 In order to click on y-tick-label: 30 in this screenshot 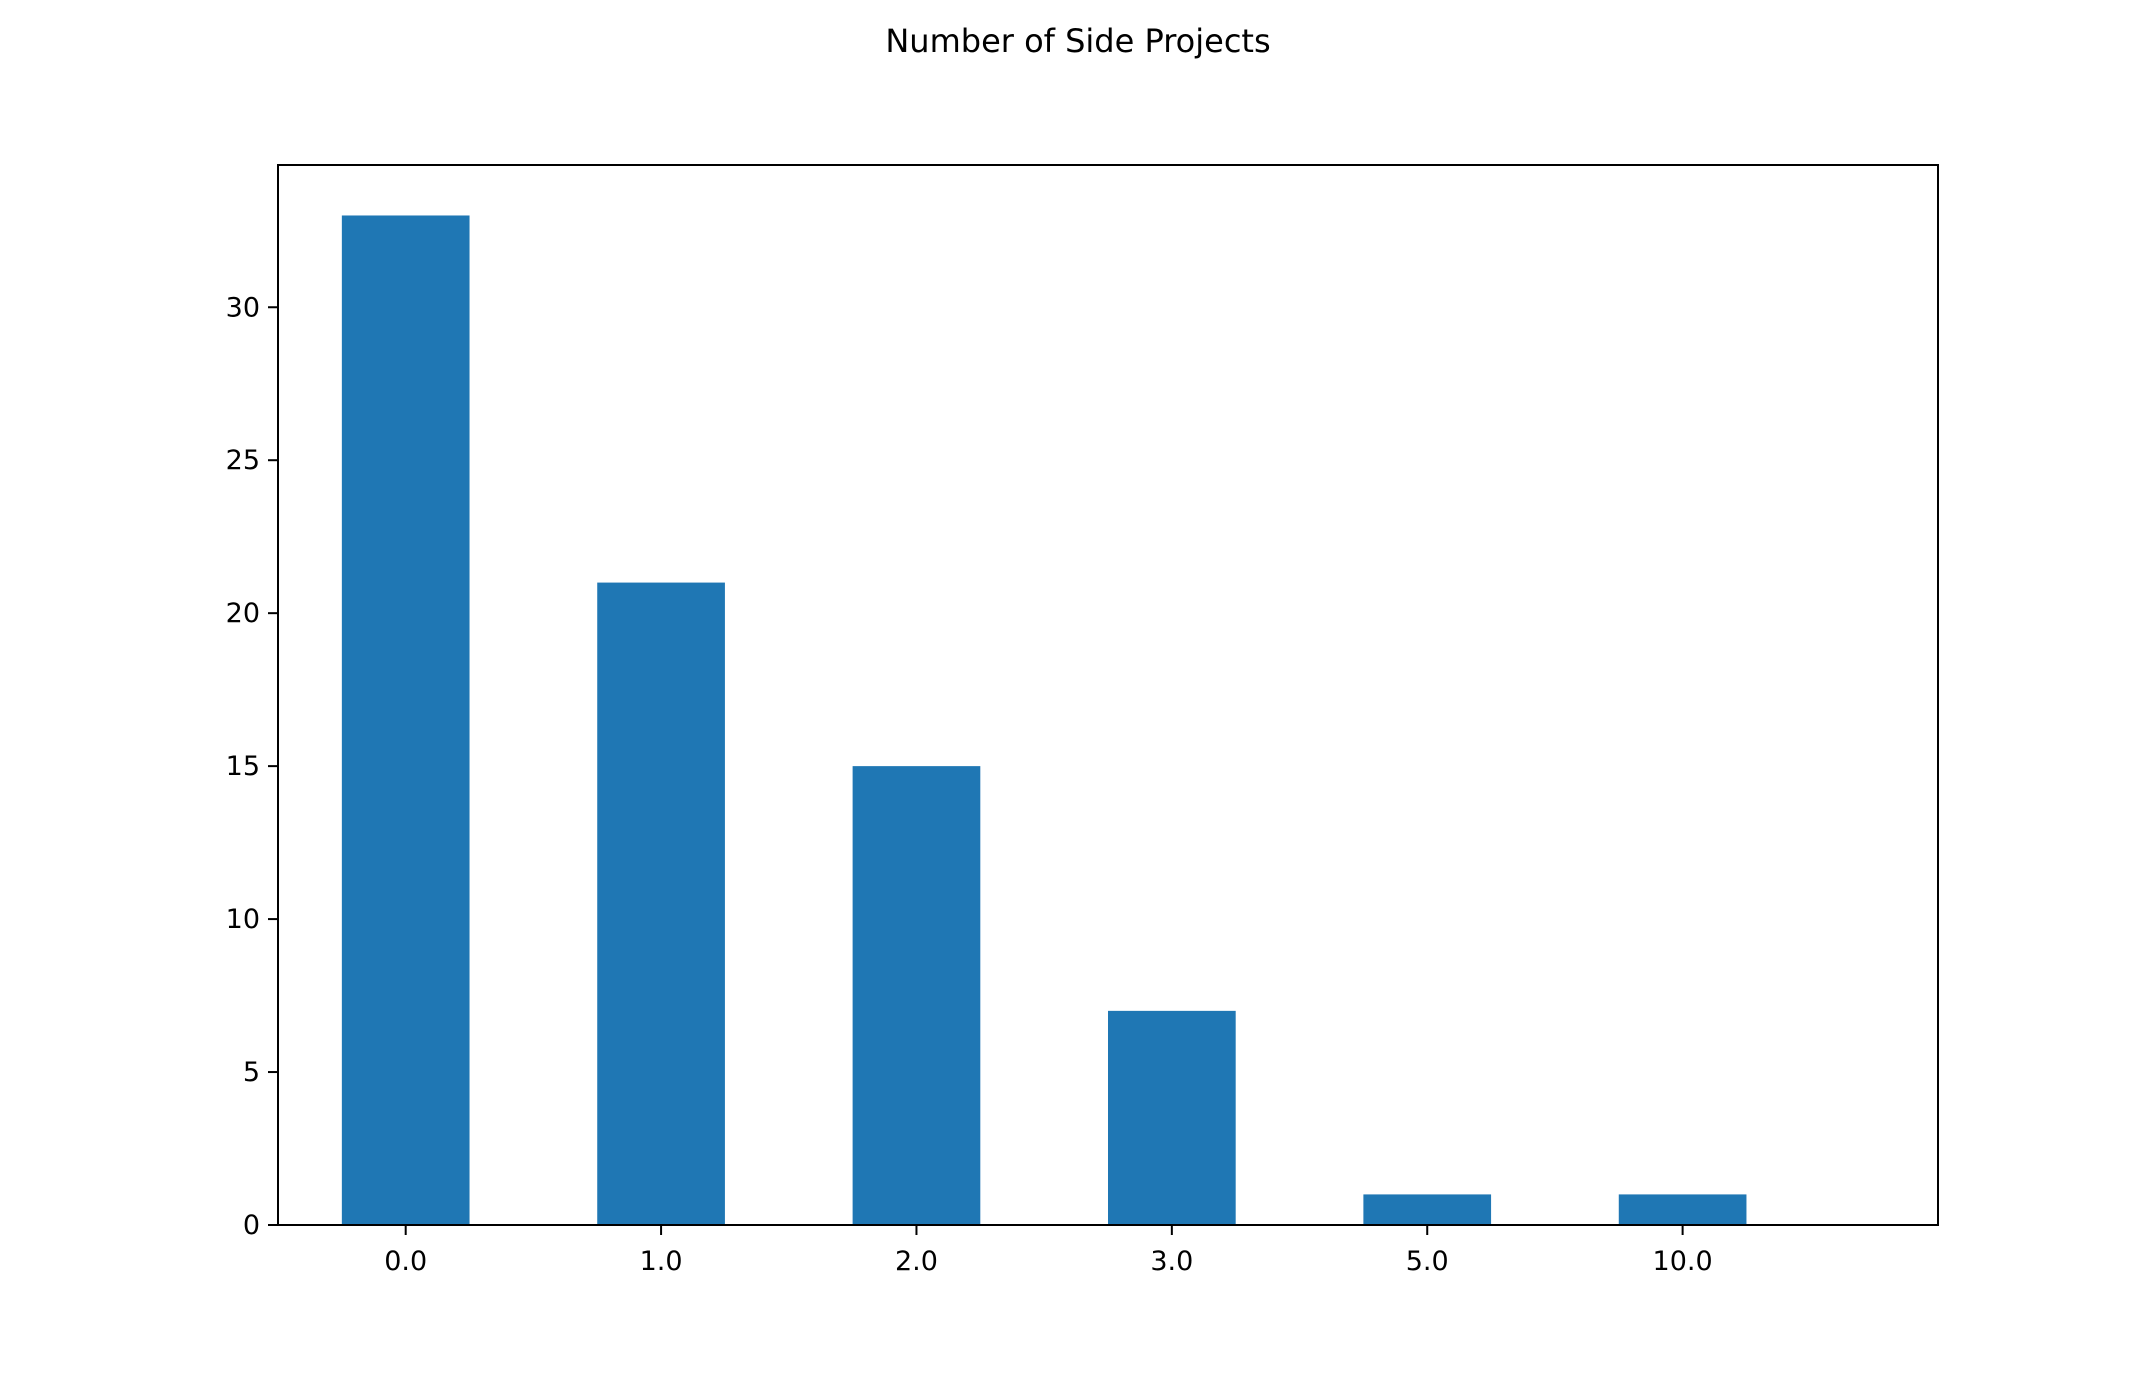, I will do `click(243, 307)`.